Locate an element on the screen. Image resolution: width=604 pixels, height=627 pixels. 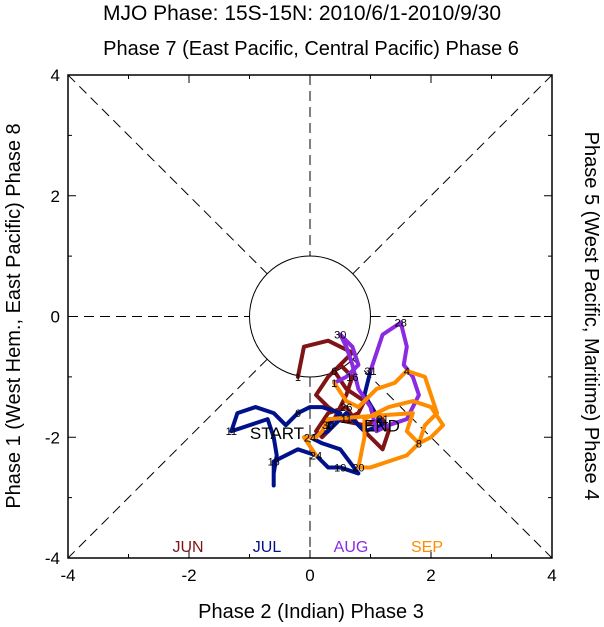
x-tick-label: 4 is located at coordinates (551, 575).